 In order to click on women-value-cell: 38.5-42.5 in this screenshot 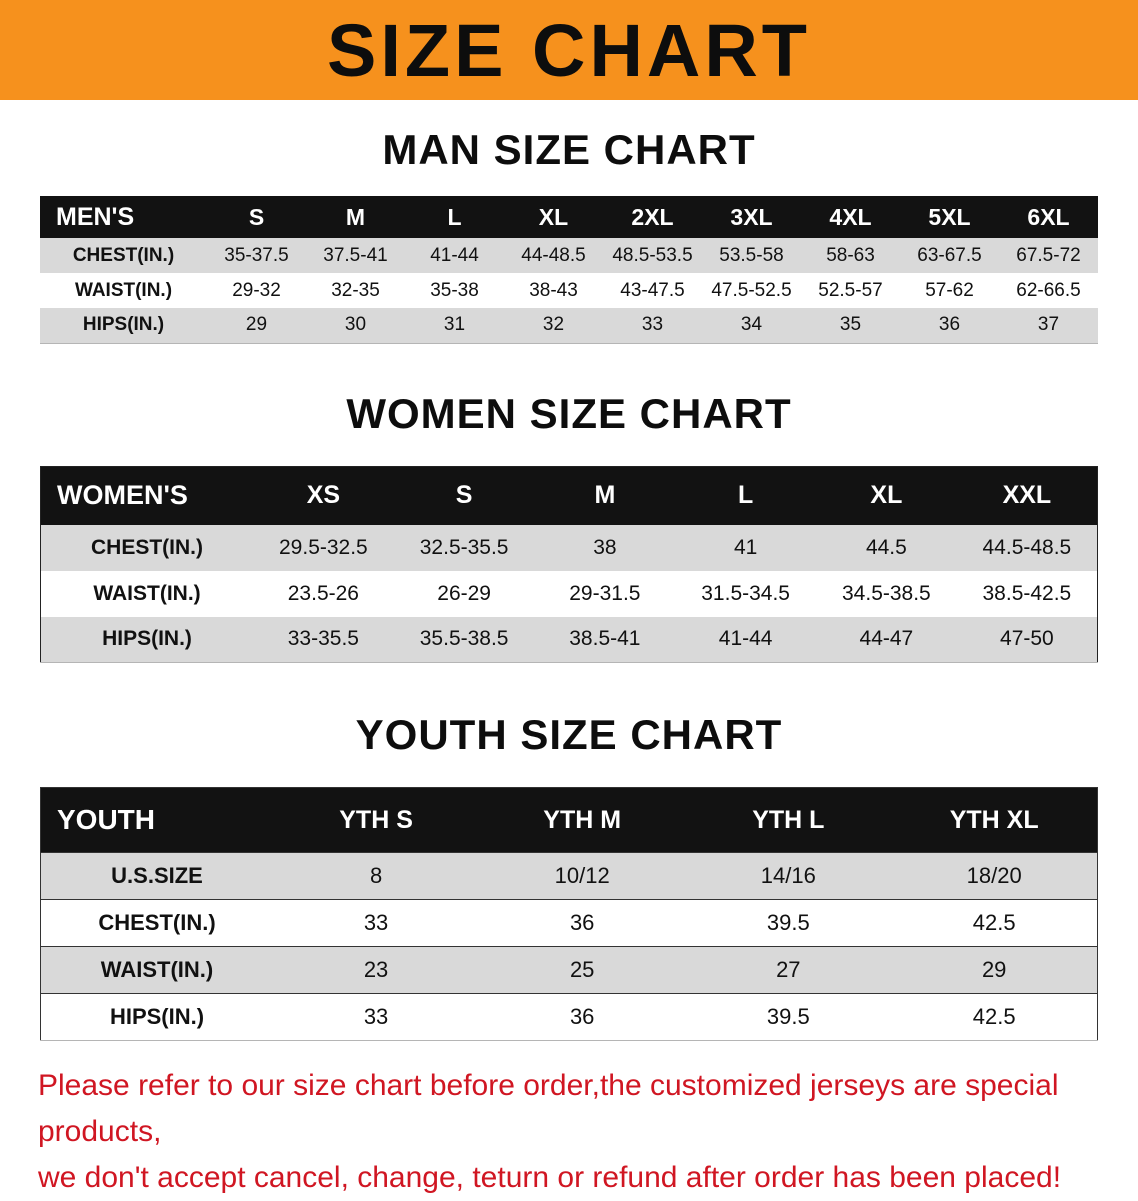, I will do `click(1027, 593)`.